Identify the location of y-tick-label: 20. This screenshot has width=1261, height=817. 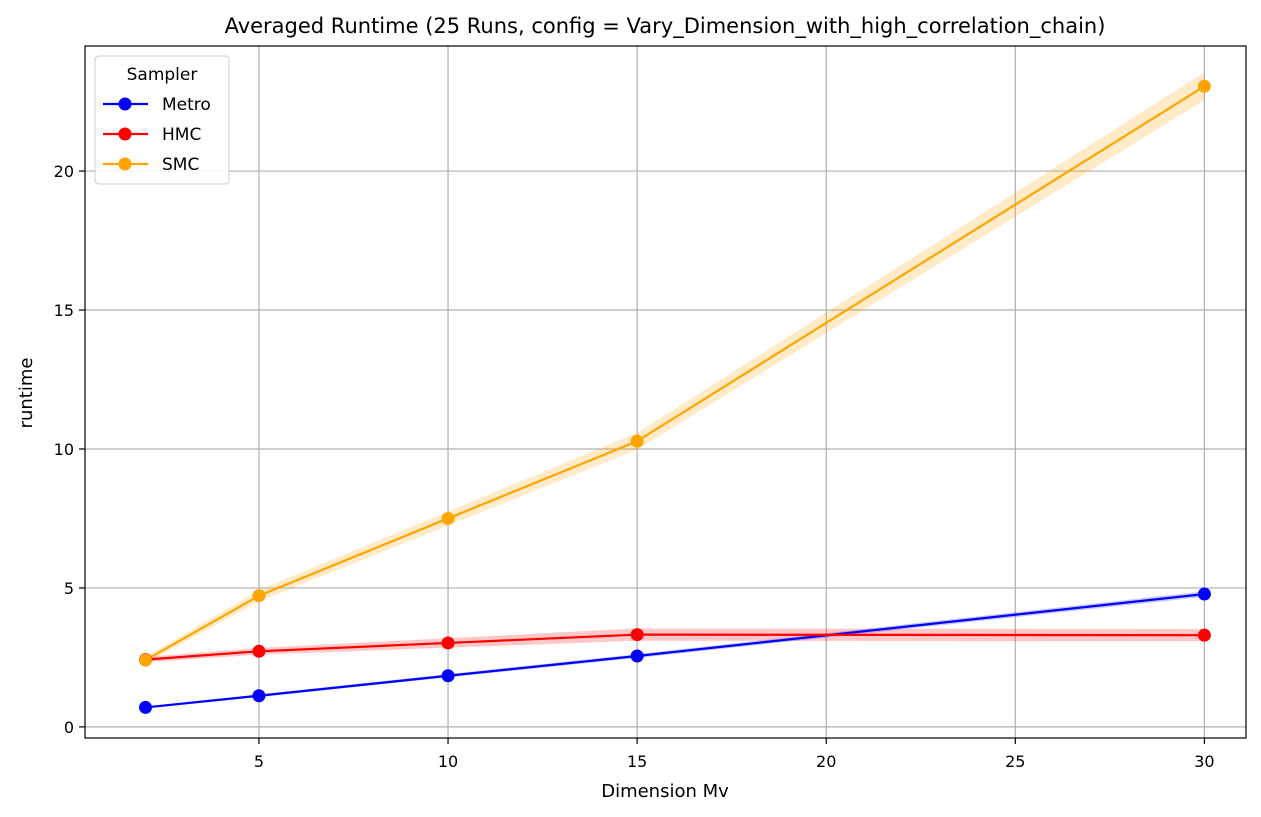
(64, 171).